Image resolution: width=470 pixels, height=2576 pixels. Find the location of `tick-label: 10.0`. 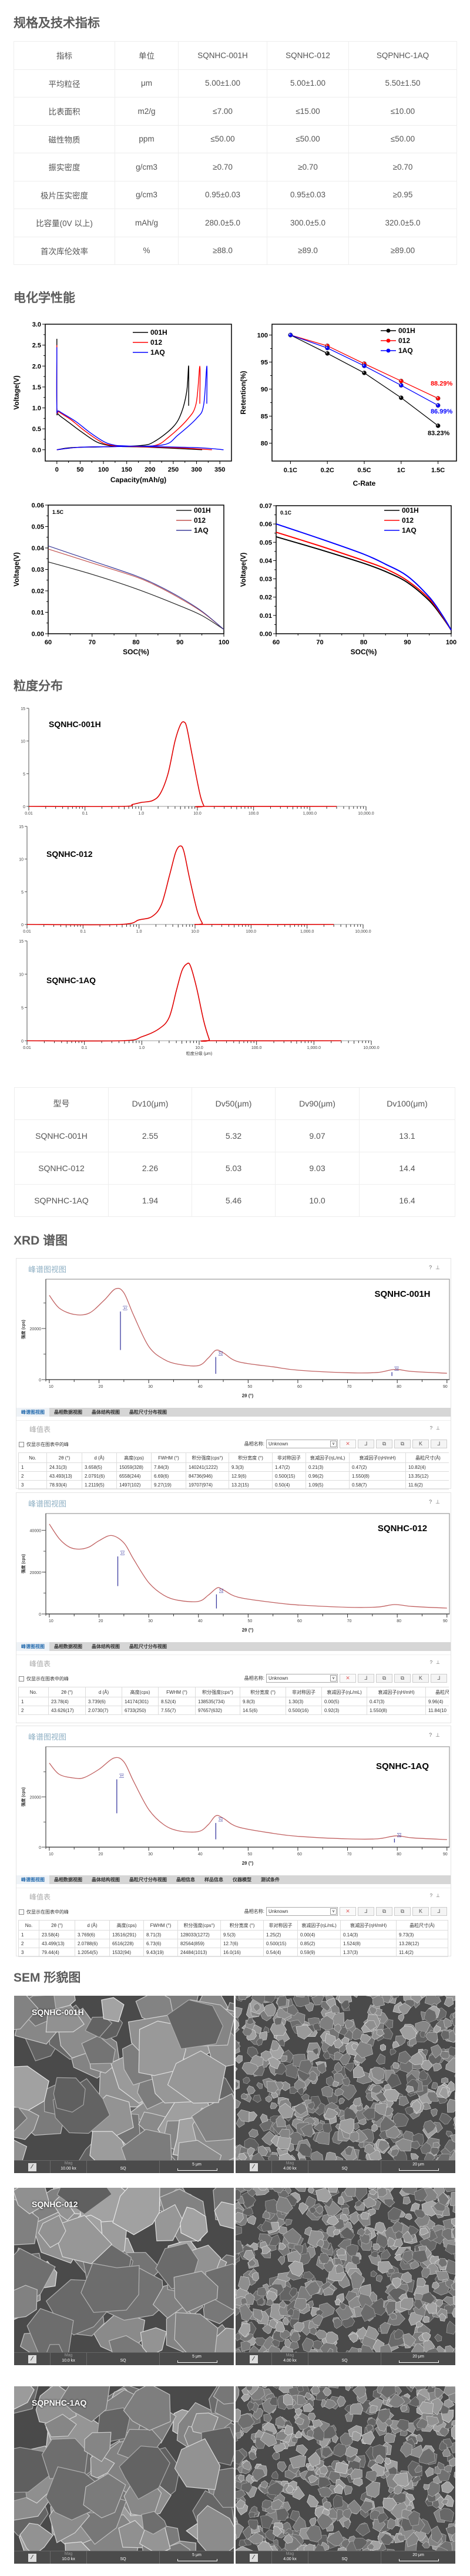

tick-label: 10.0 is located at coordinates (195, 932).